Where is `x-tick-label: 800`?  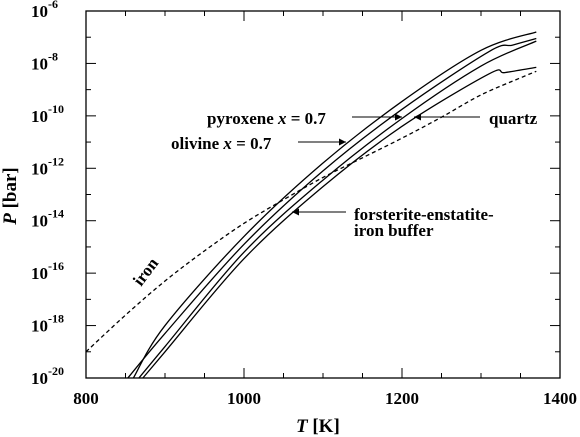
x-tick-label: 800 is located at coordinates (86, 398).